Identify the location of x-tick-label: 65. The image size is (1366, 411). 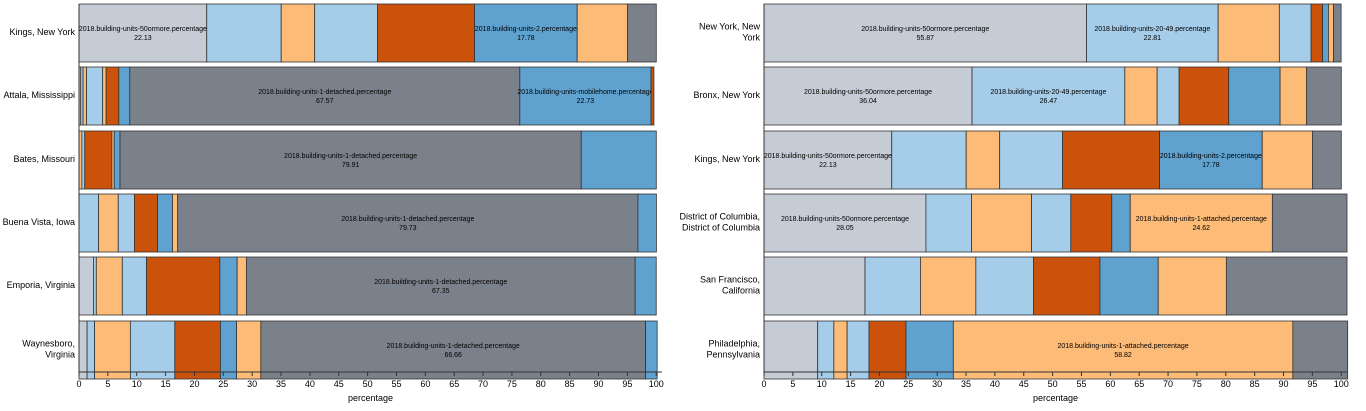
(454, 384).